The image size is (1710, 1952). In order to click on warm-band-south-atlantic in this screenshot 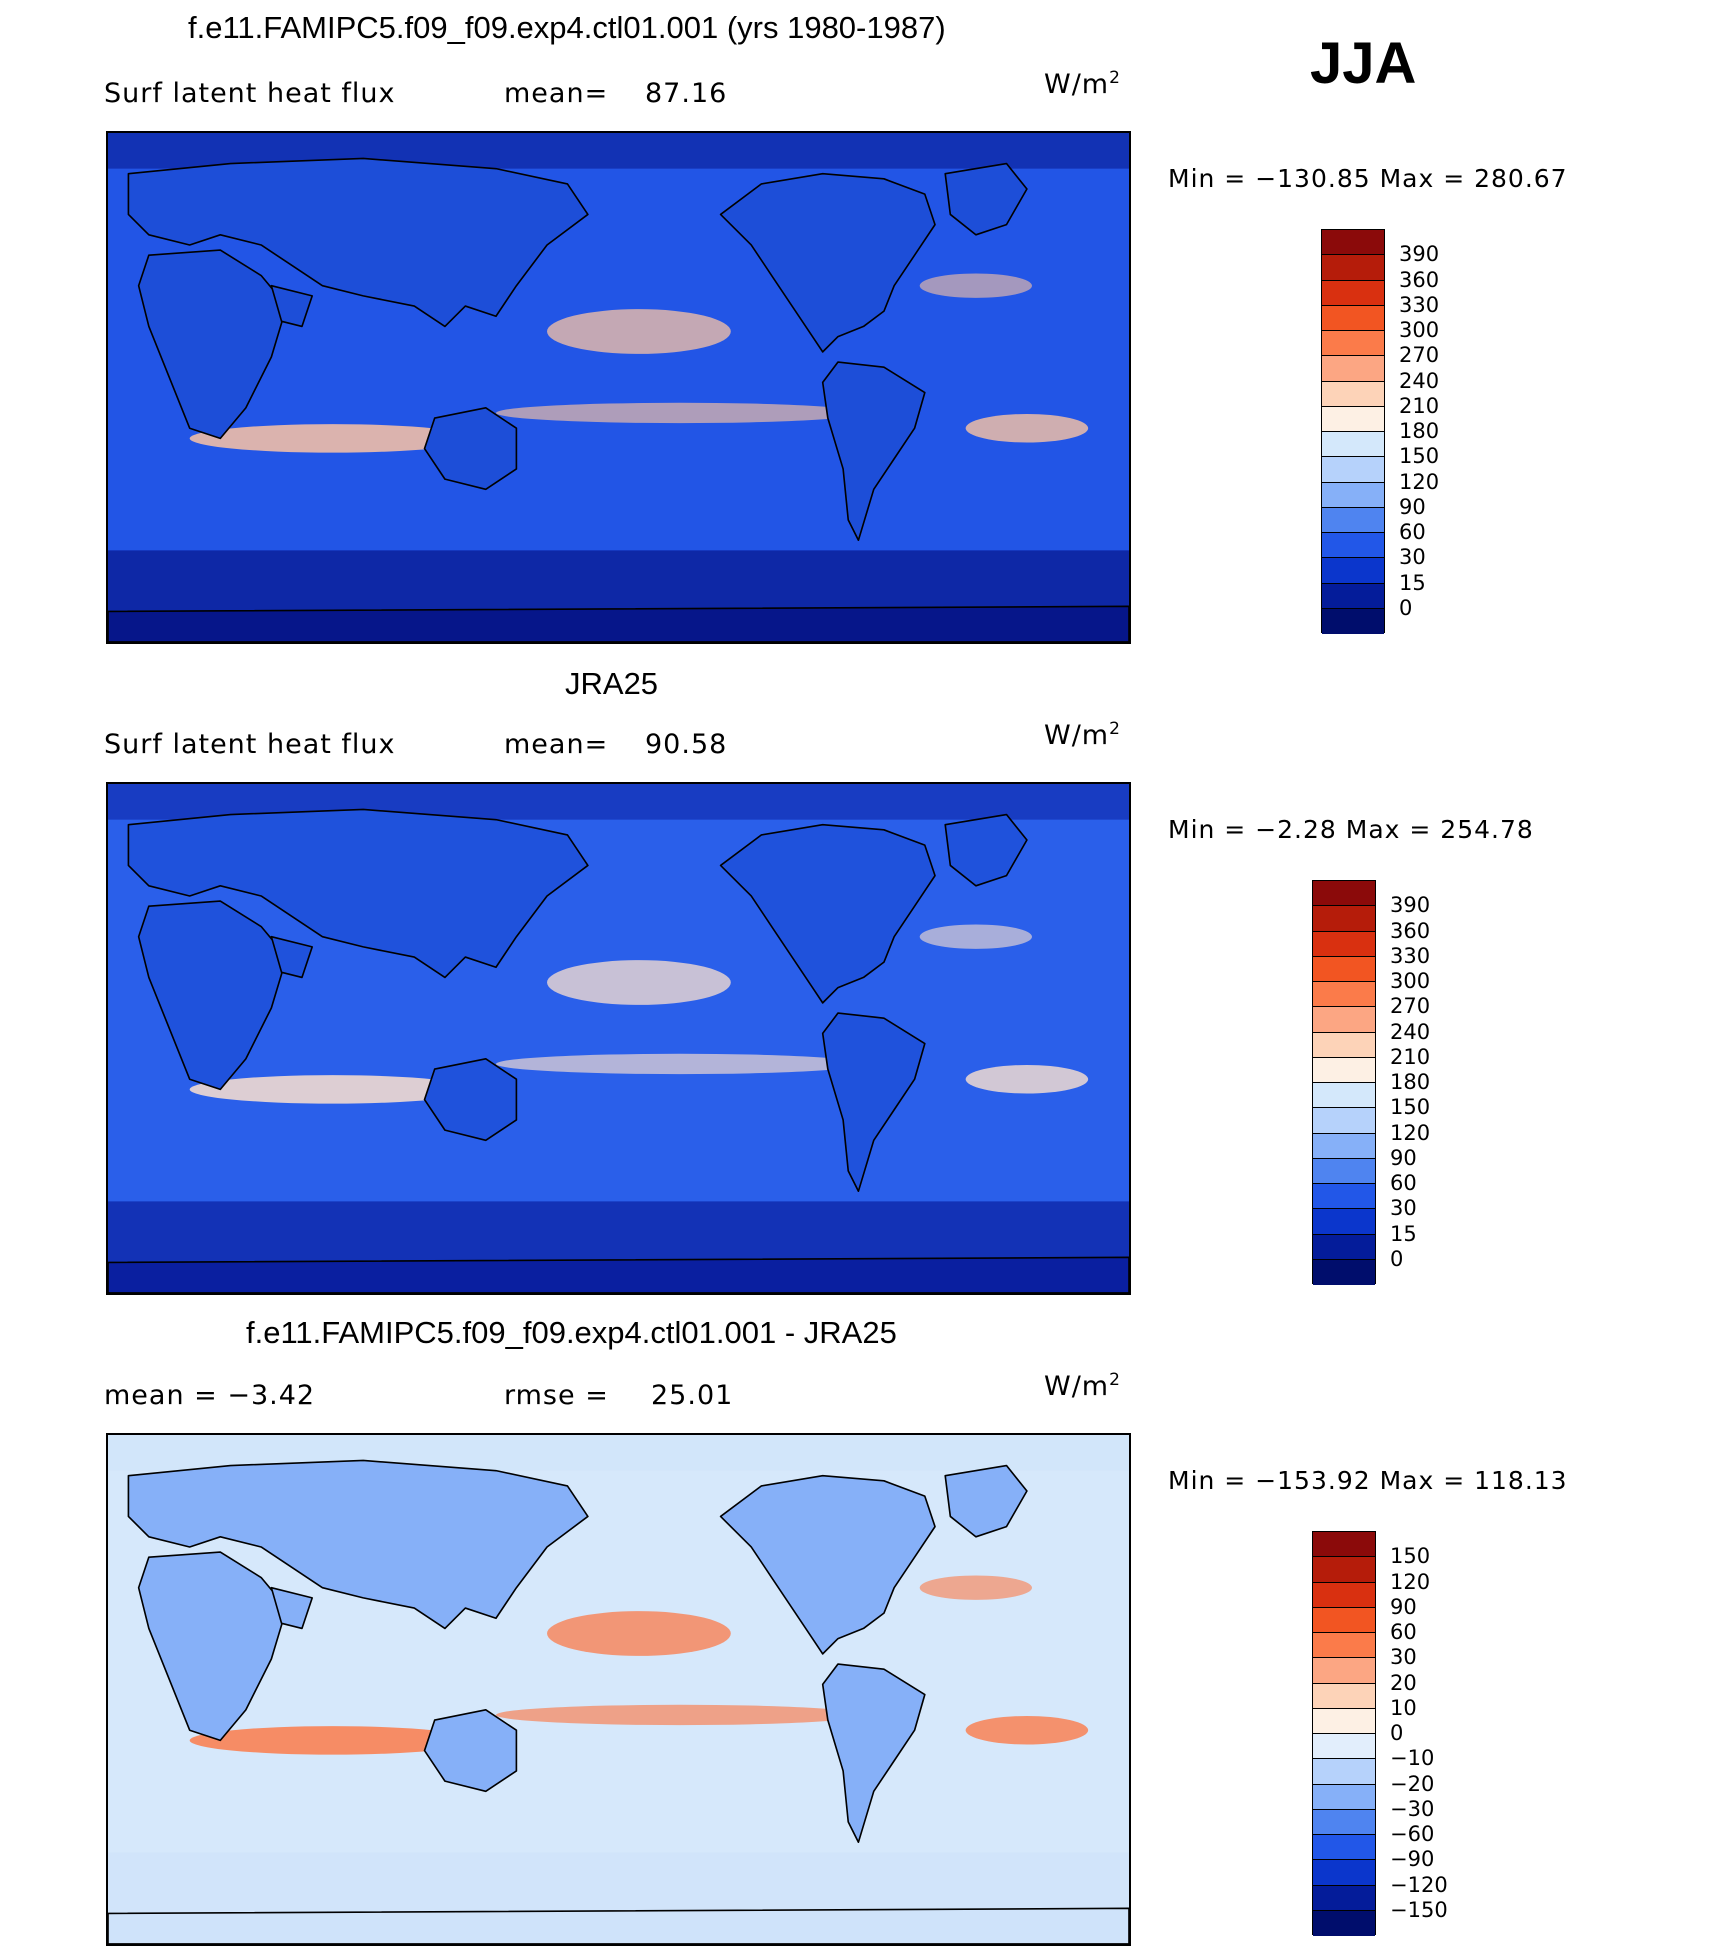, I will do `click(1027, 1079)`.